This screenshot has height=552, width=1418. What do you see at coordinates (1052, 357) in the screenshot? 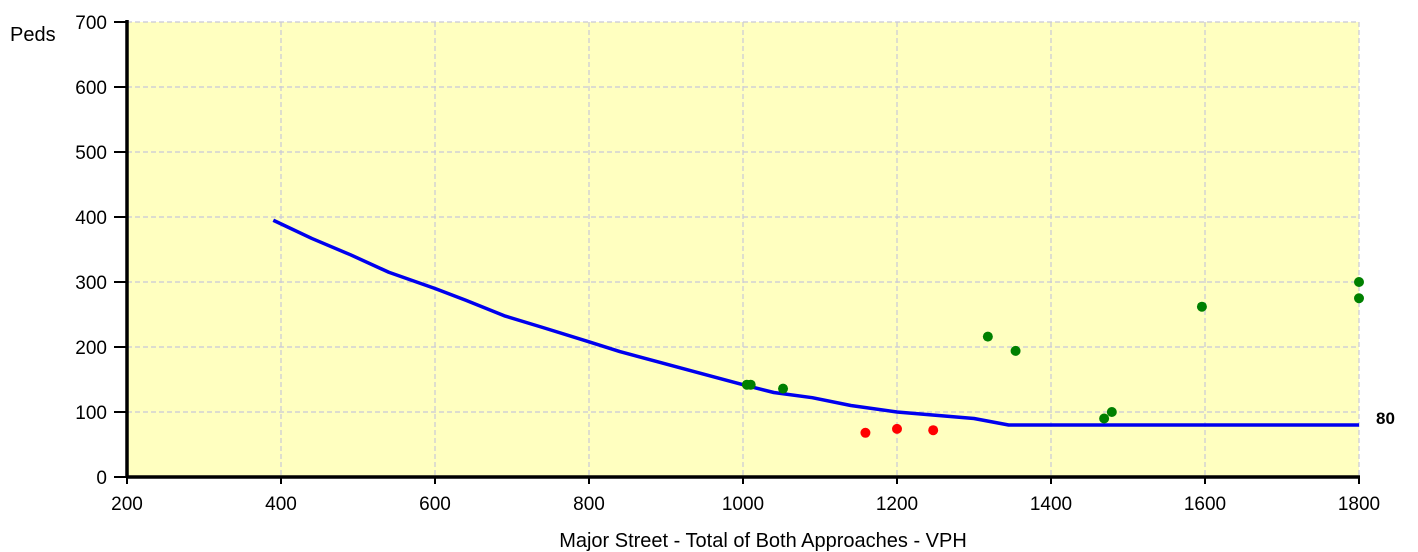
I see `data-points` at bounding box center [1052, 357].